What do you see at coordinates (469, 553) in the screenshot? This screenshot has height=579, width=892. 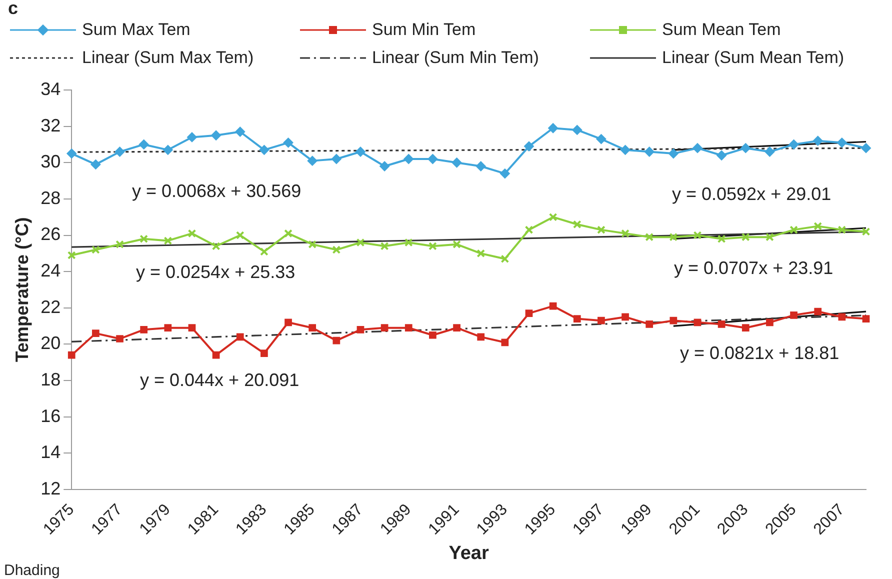 I see `x-axis-title: Year` at bounding box center [469, 553].